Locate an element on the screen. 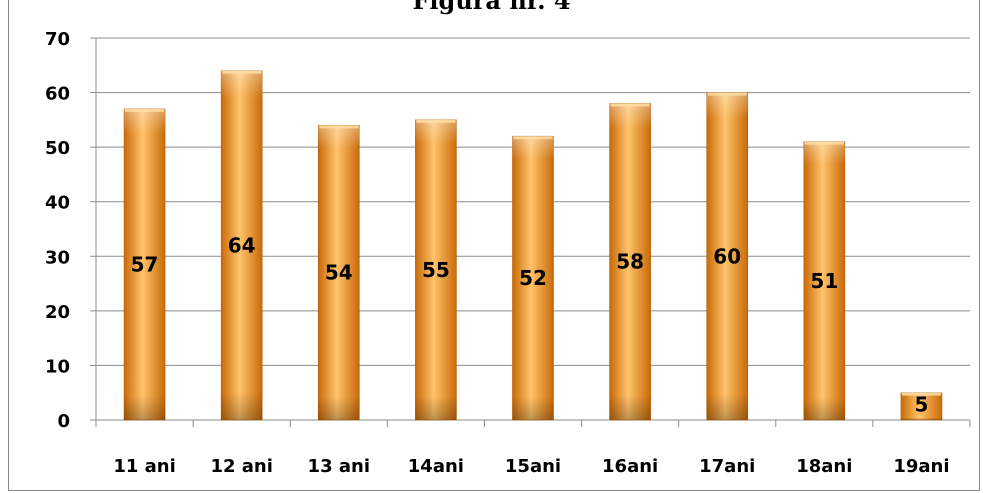  data-label: 58 is located at coordinates (630, 262).